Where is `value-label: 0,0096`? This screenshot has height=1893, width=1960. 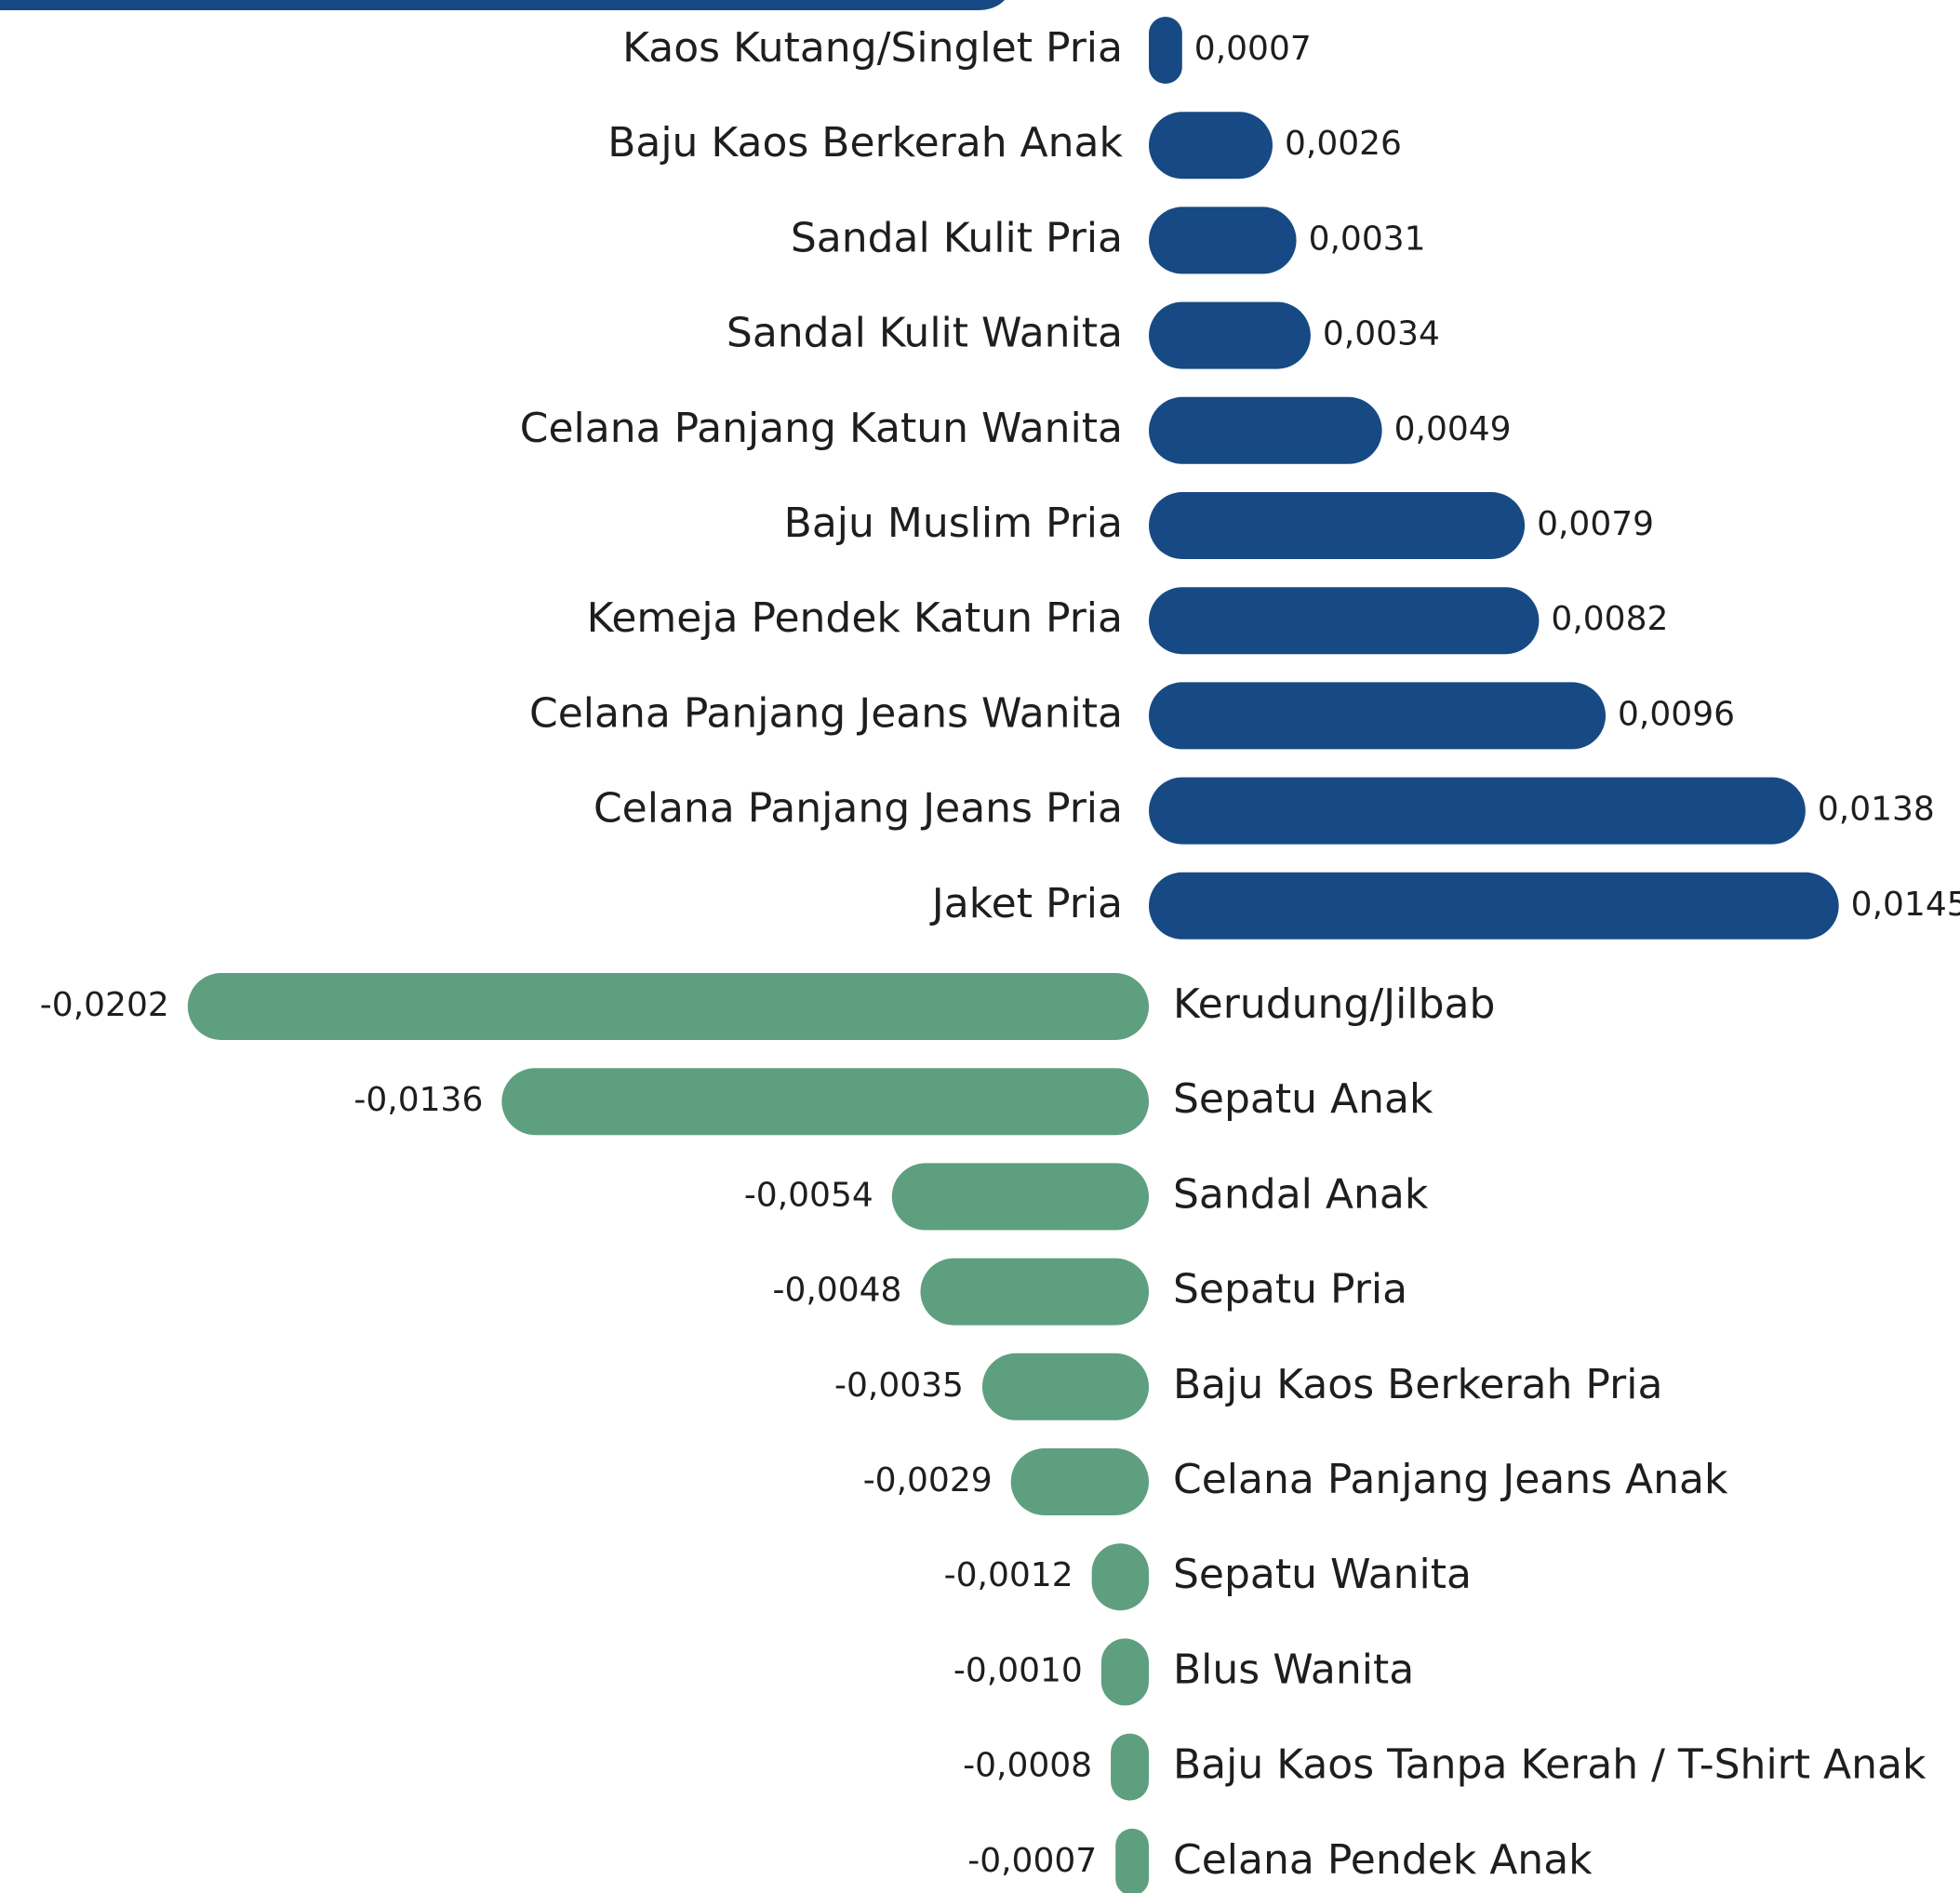
value-label: 0,0096 is located at coordinates (1676, 714).